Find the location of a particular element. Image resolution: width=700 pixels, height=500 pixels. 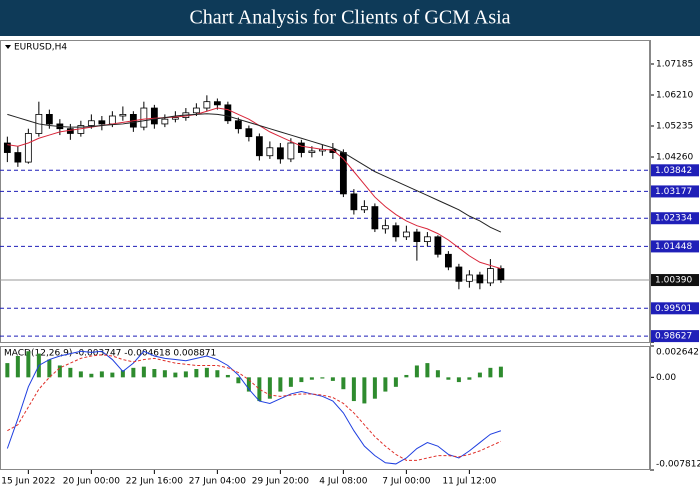

y-tick-label: 0.00 is located at coordinates (666, 378).